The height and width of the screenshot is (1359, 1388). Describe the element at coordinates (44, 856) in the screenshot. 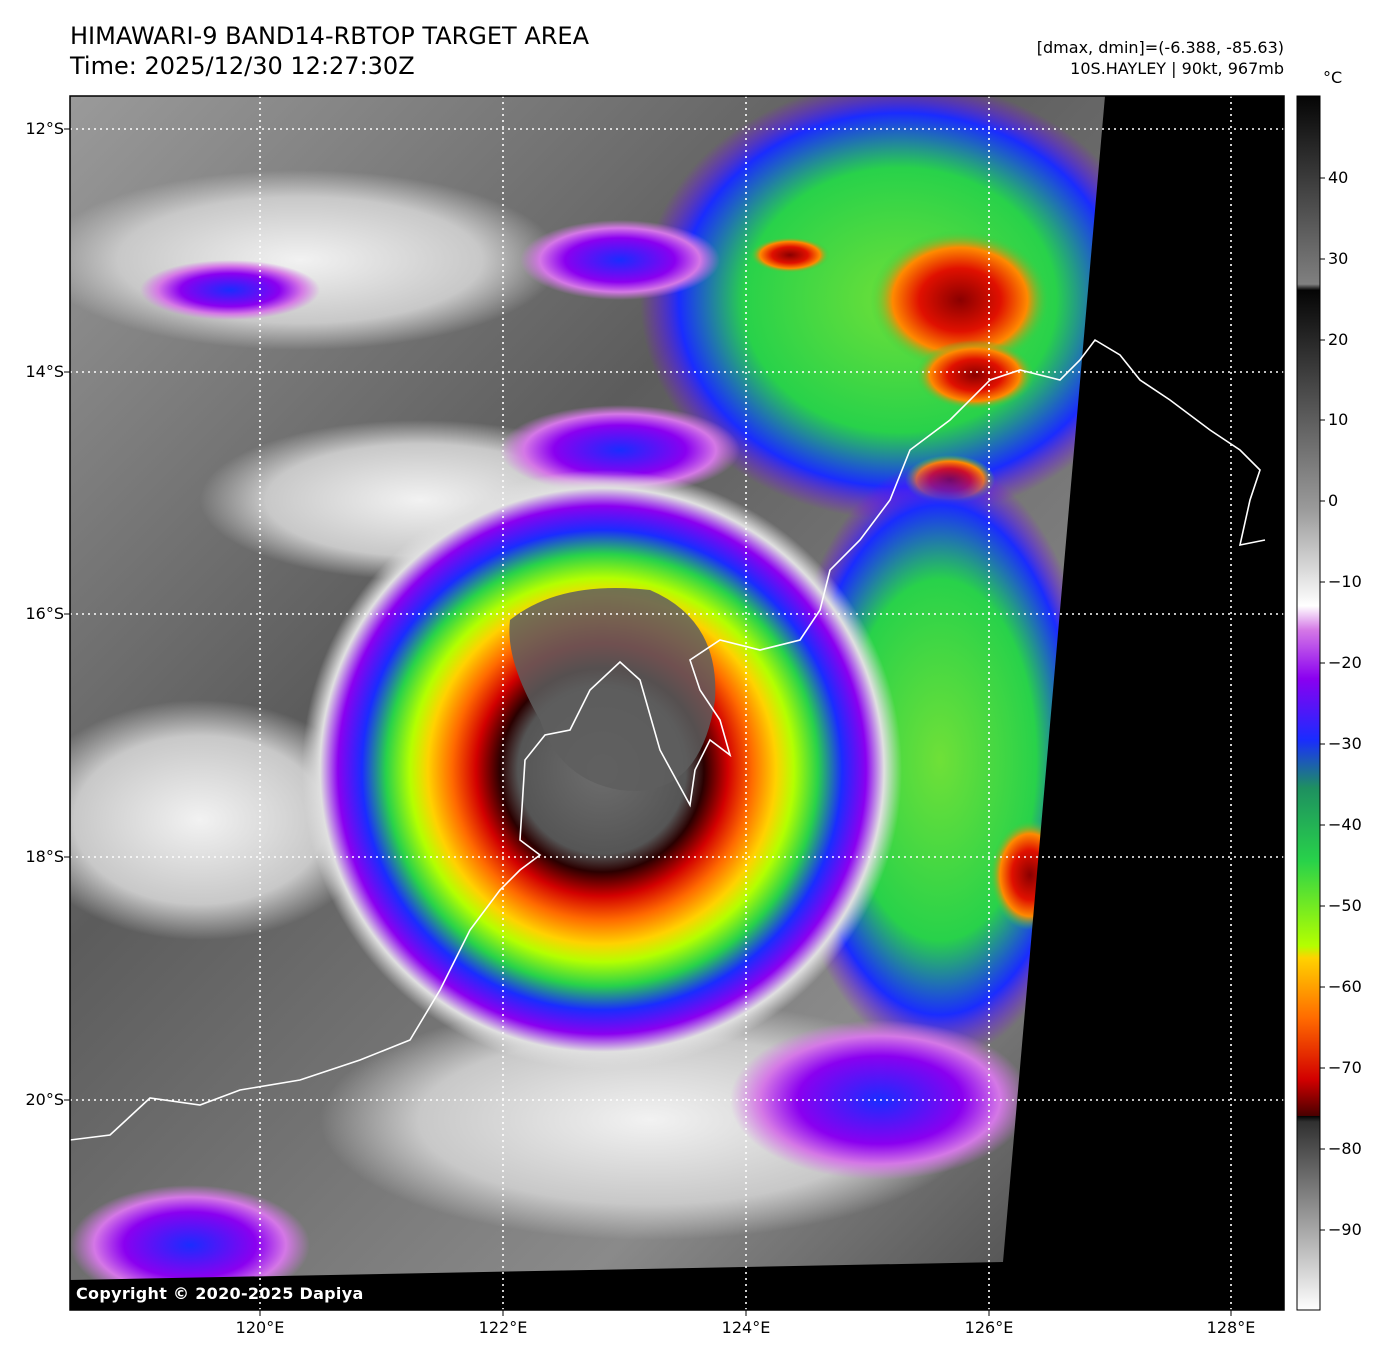

I see `lat-tick: 18°S` at that location.